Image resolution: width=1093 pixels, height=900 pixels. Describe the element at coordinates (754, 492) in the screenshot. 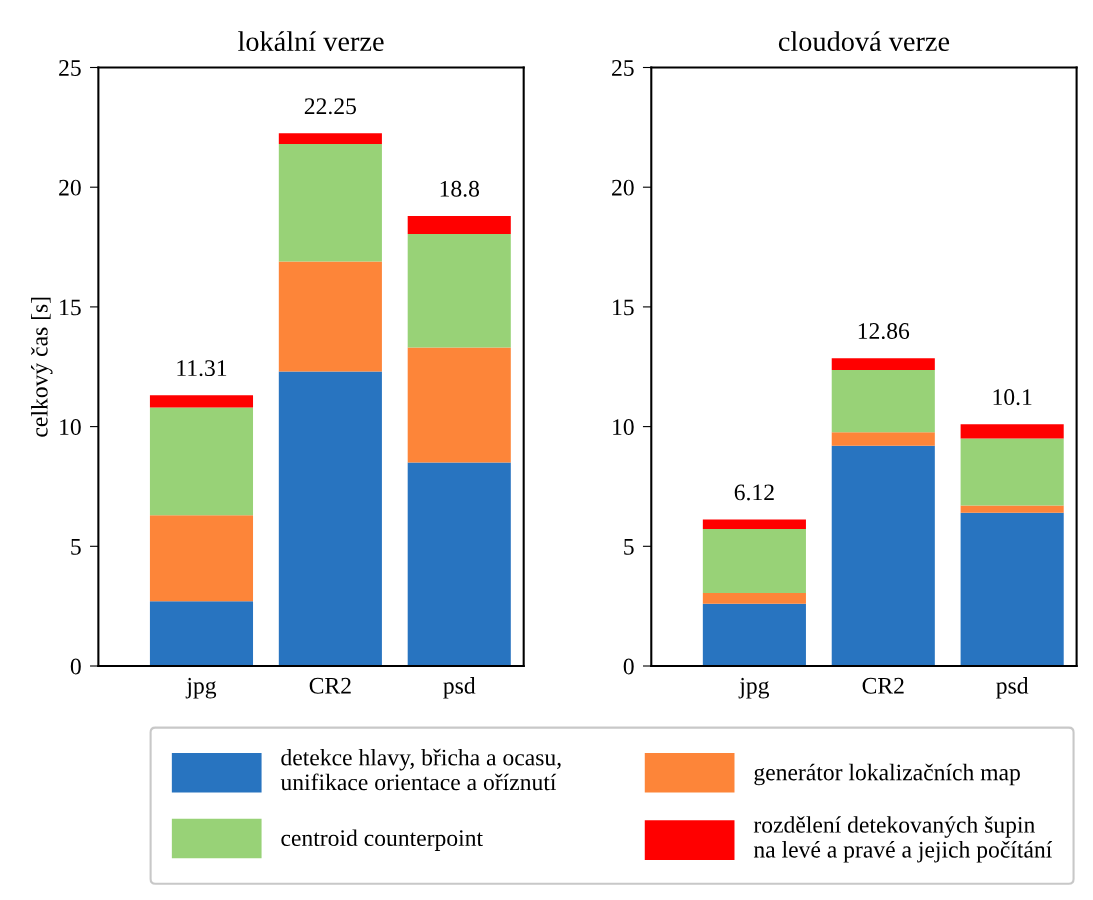

I see `total-label: 6.12` at that location.